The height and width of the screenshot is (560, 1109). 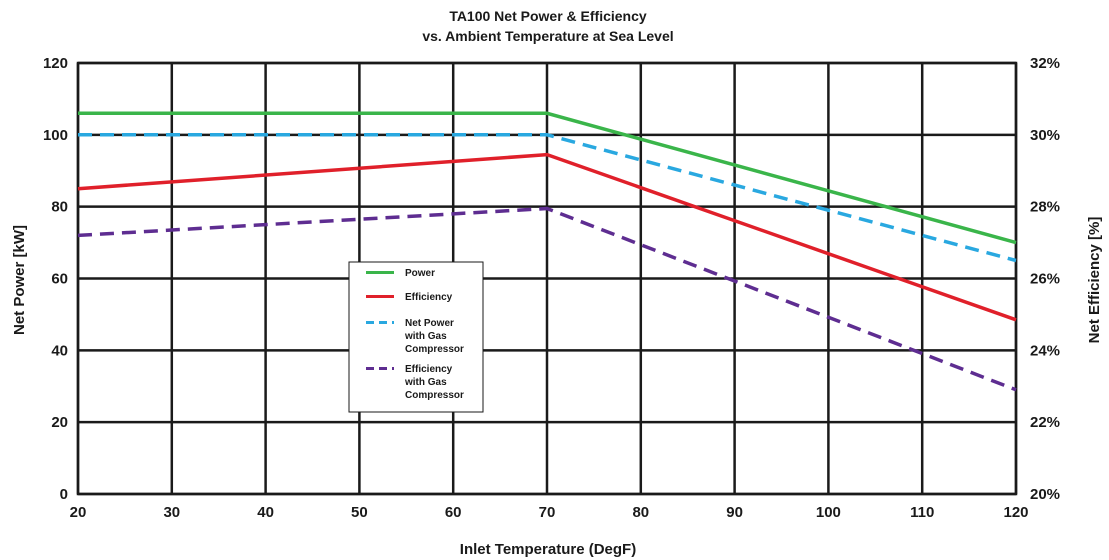 I want to click on y2-tick-label: 20%, so click(x=1045, y=494).